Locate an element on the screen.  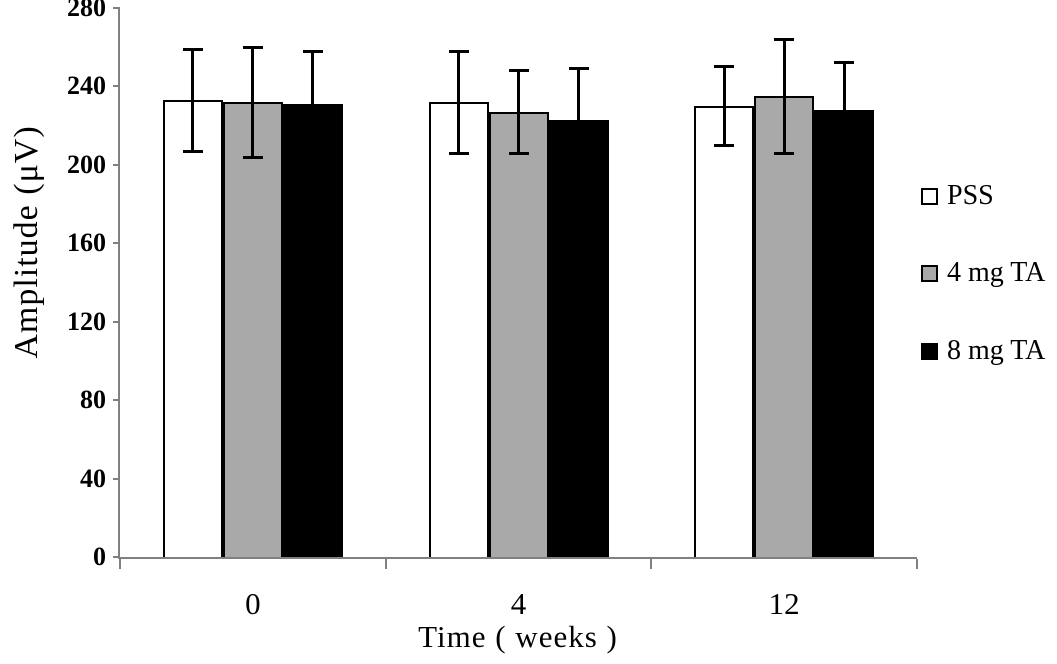
y-tick-label: 280 is located at coordinates (86, 11).